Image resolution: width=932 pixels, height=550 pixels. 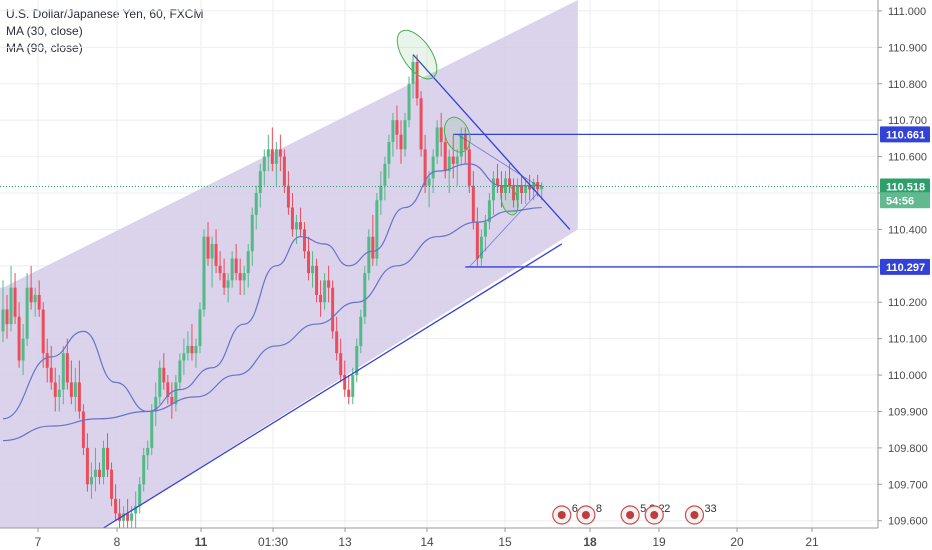 I want to click on economic-events: 685 2 2233, so click(x=634, y=514).